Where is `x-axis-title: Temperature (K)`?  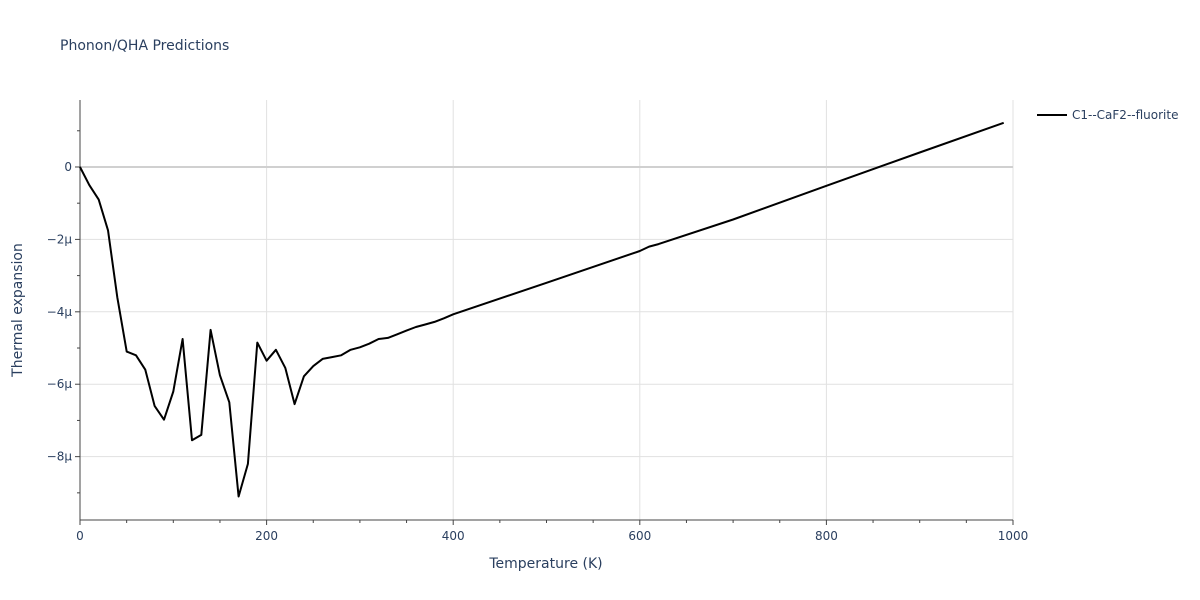
x-axis-title: Temperature (K) is located at coordinates (545, 564).